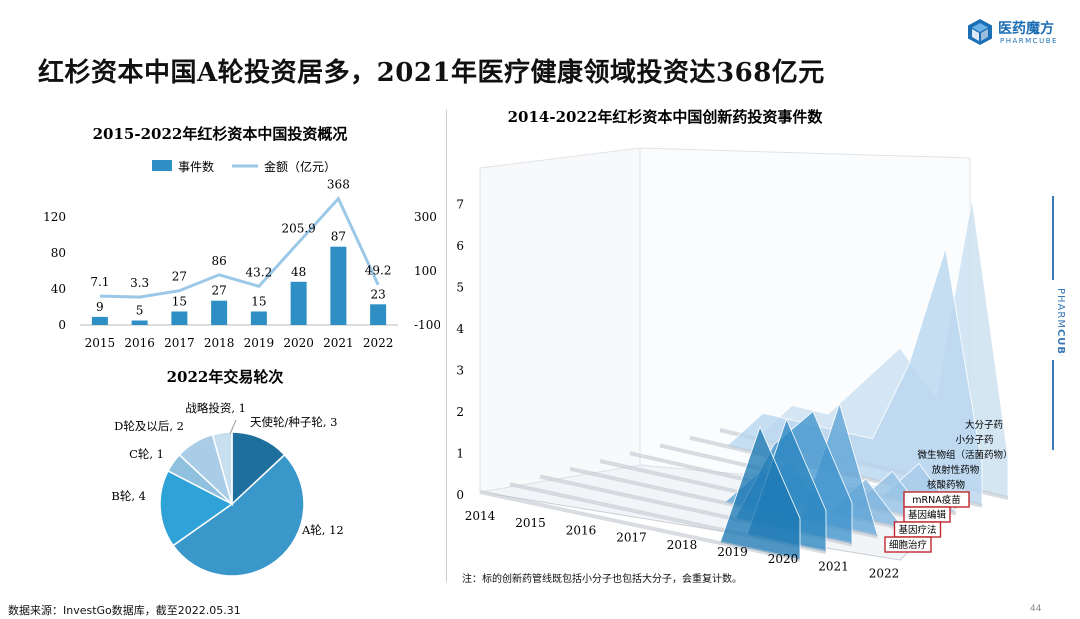  Describe the element at coordinates (294, 422) in the screenshot. I see `pie-slice-label: 天使轮/种子轮, 3` at that location.